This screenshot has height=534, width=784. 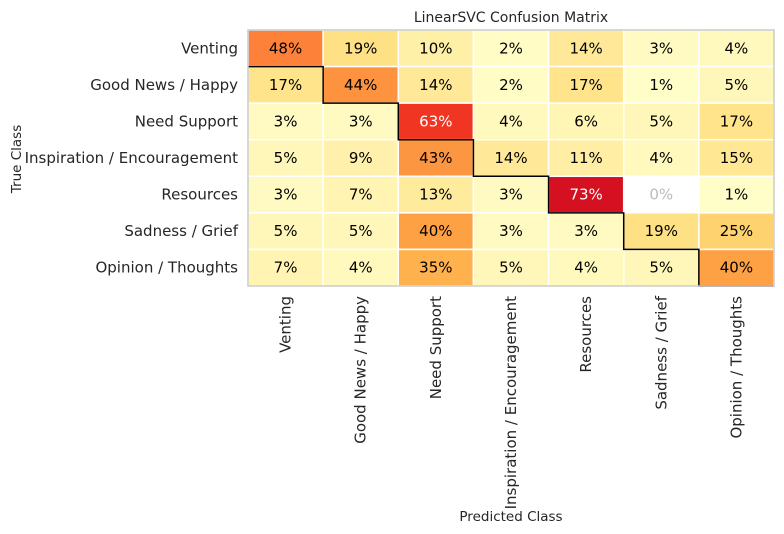 I want to click on cell-value-label: 0%, so click(x=661, y=195).